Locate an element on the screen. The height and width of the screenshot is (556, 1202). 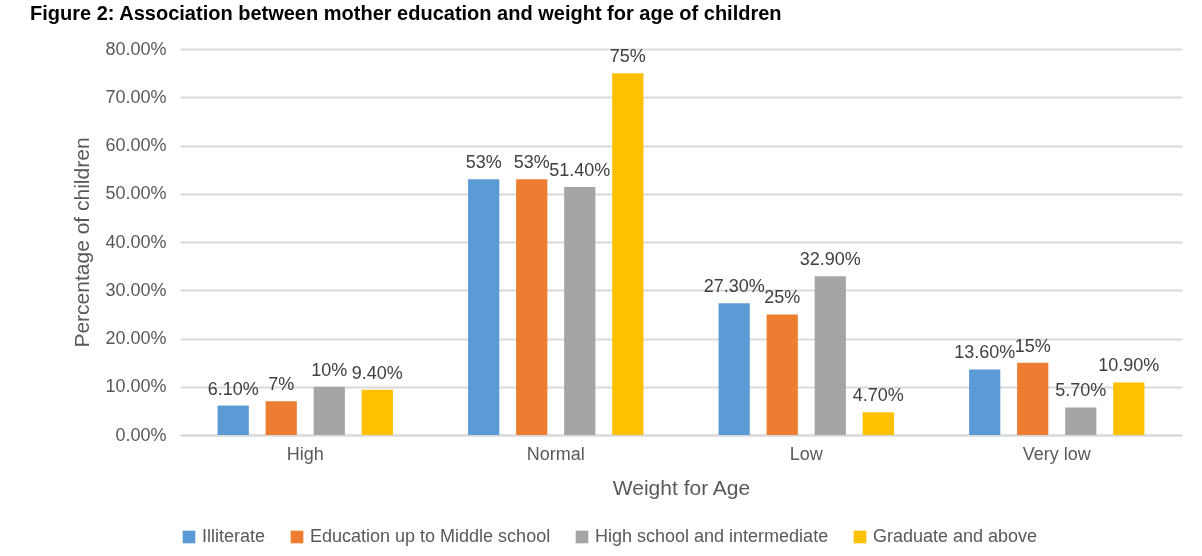
x-tick-label: Low is located at coordinates (806, 453).